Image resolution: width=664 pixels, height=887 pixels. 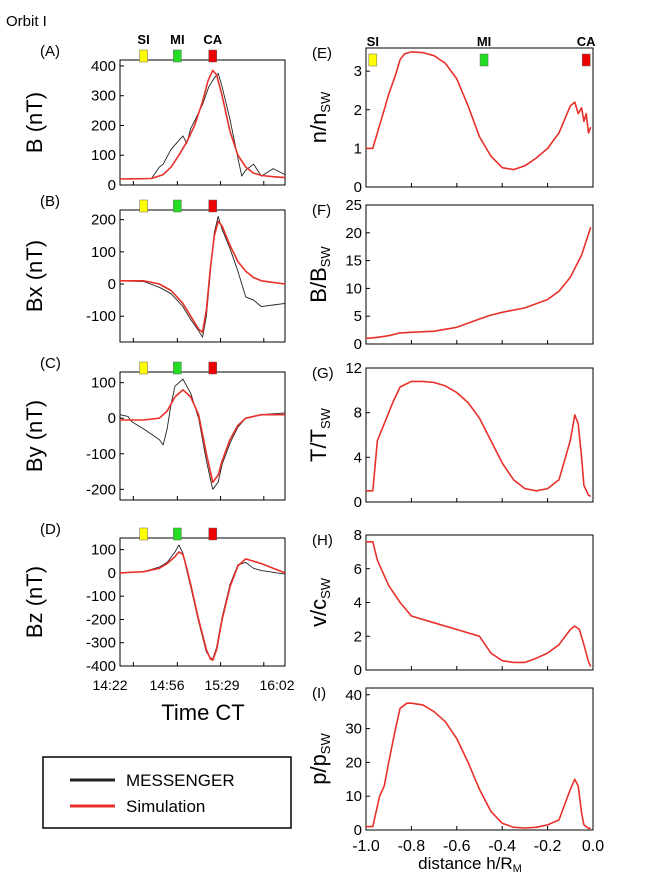 What do you see at coordinates (318, 769) in the screenshot?
I see `panel-I-ylabel-main: p/p` at bounding box center [318, 769].